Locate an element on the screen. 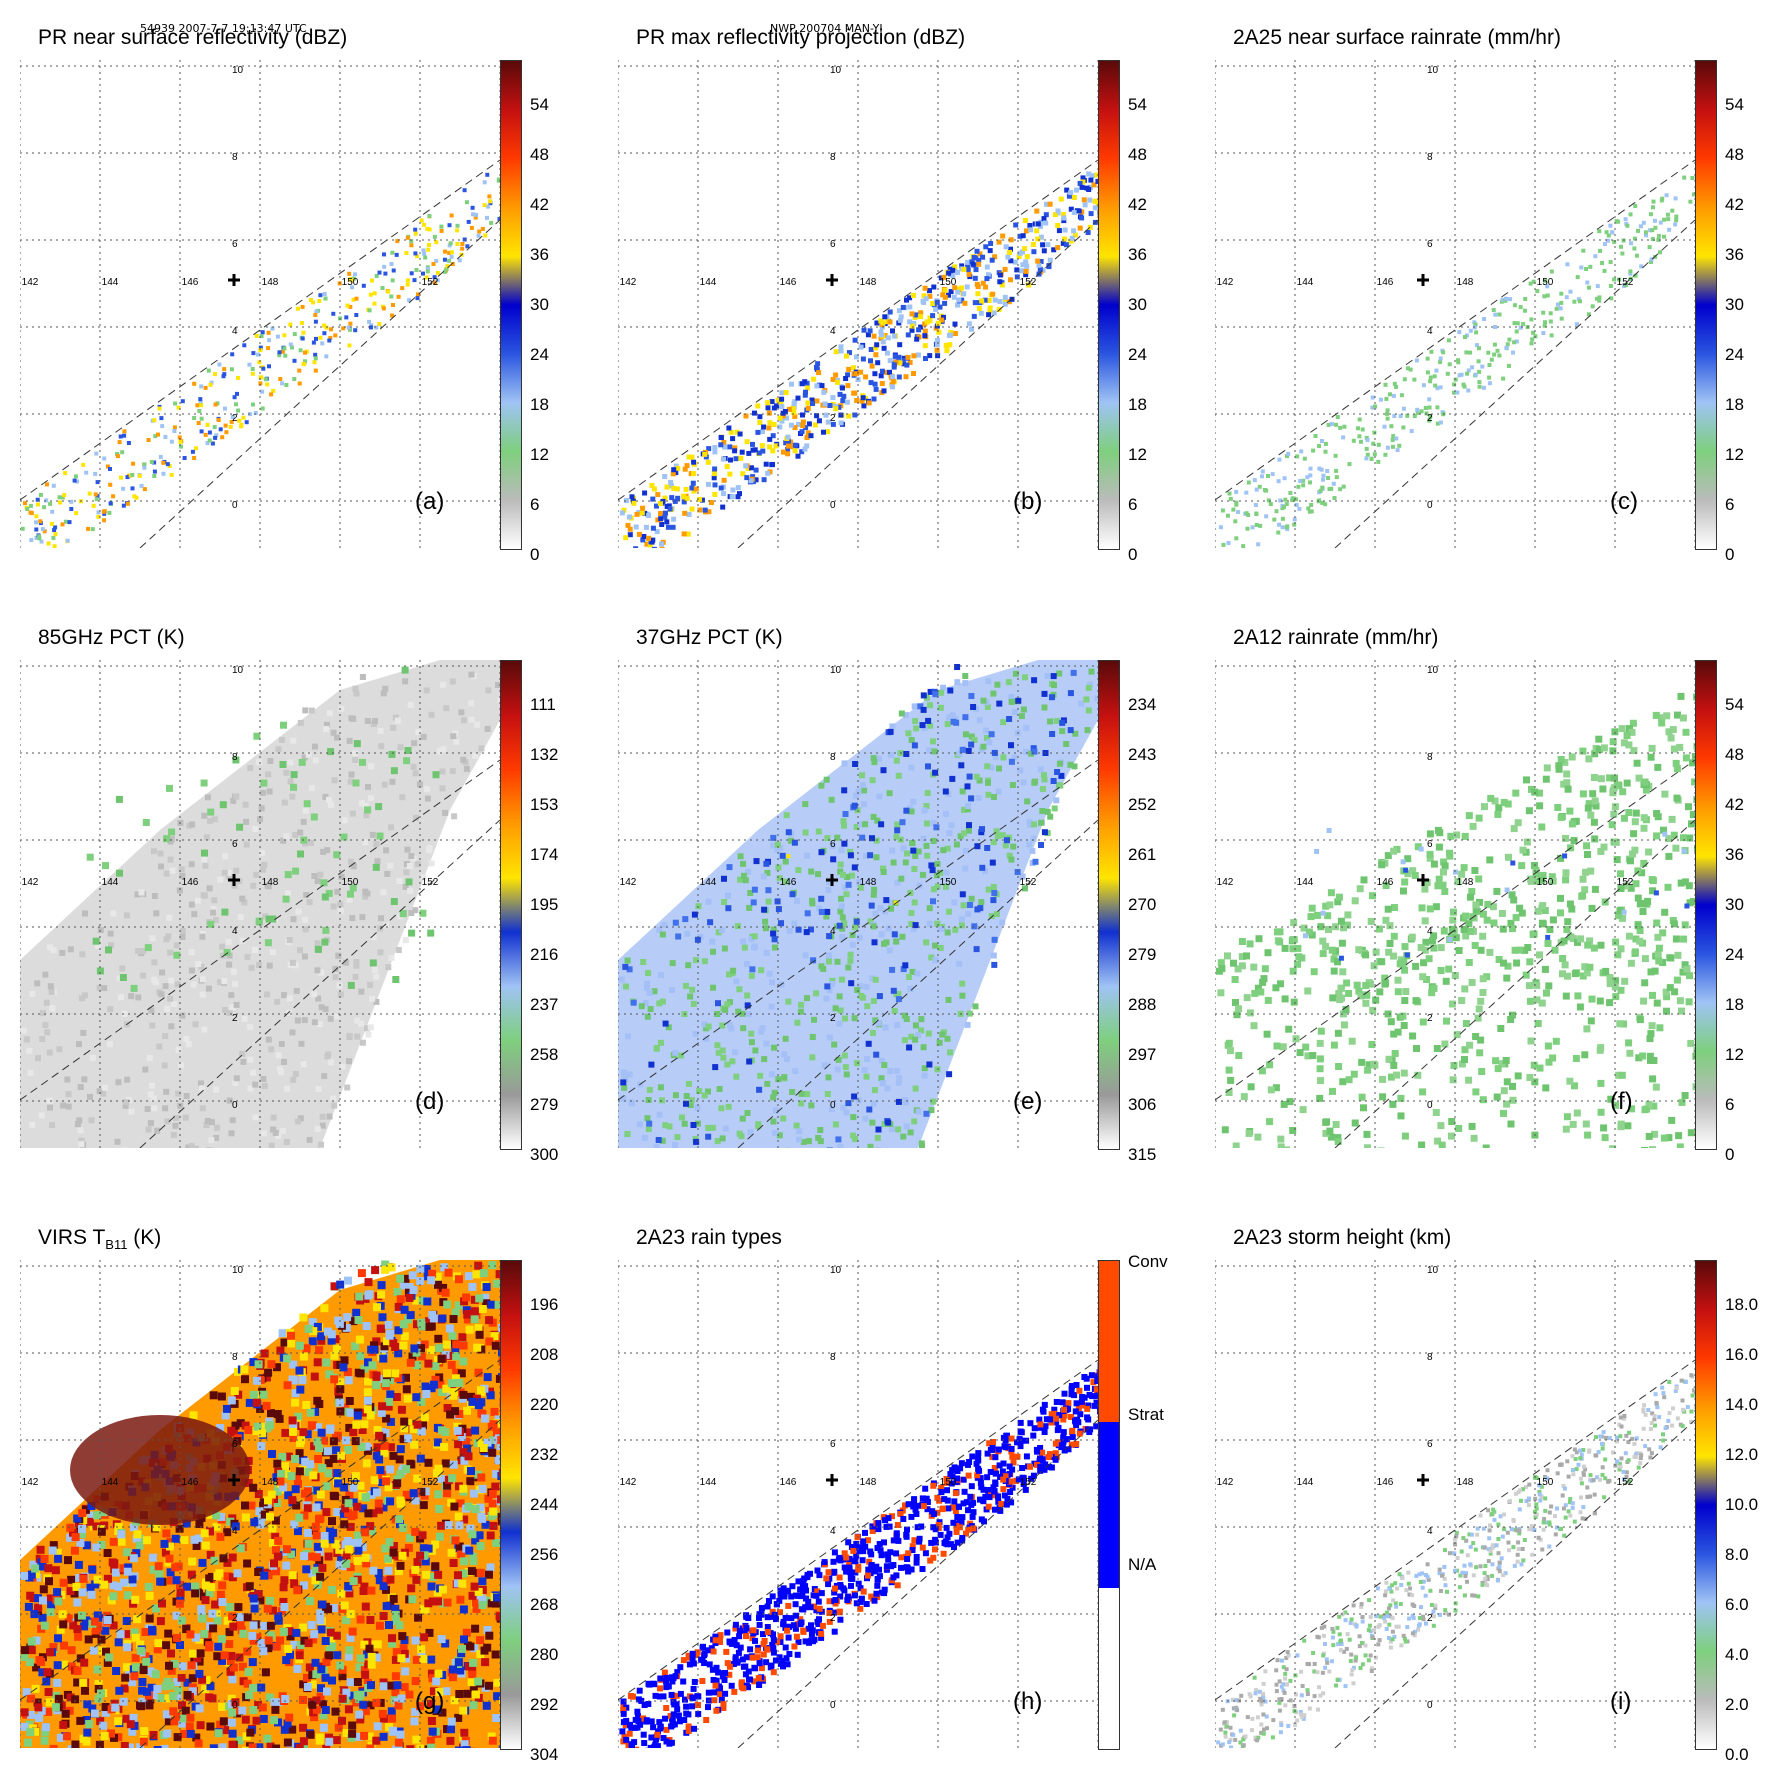 Image resolution: width=1771 pixels, height=1771 pixels. colorbar-tick-label: 48 is located at coordinates (1137, 154).